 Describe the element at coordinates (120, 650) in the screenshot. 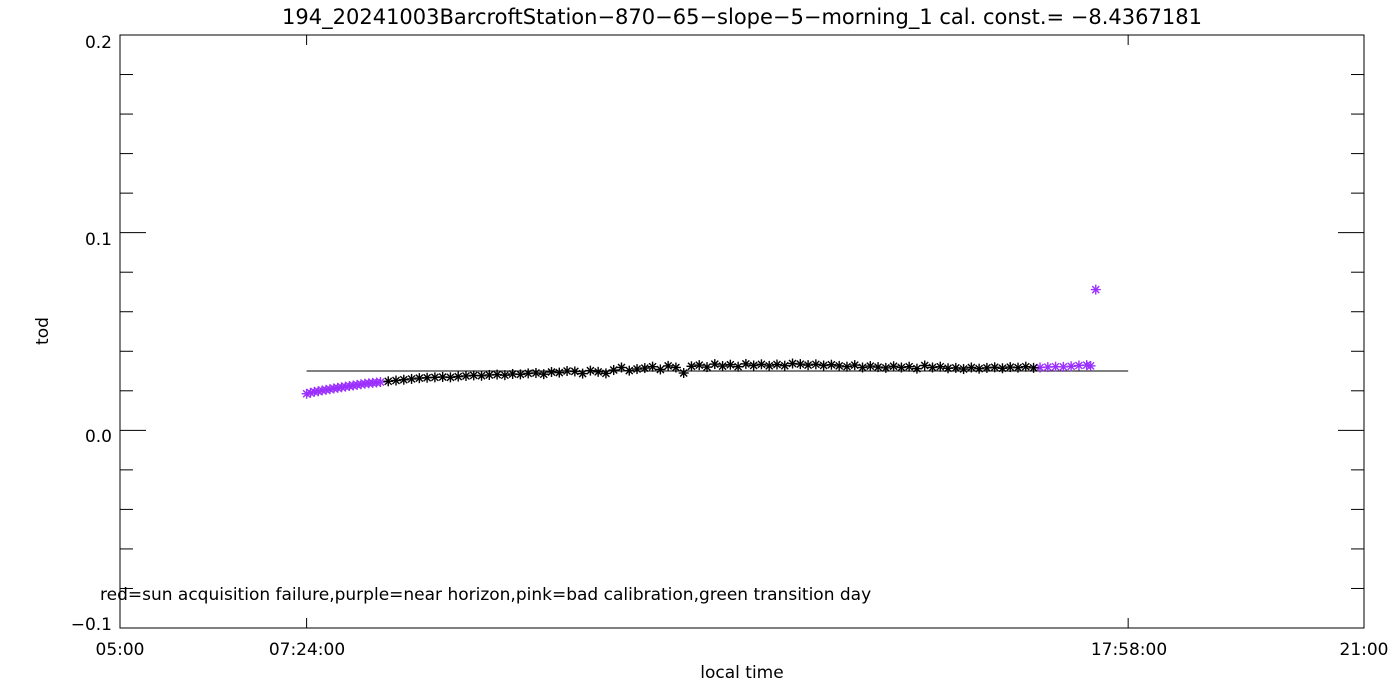

I see `x-tick-label: 05:00` at that location.